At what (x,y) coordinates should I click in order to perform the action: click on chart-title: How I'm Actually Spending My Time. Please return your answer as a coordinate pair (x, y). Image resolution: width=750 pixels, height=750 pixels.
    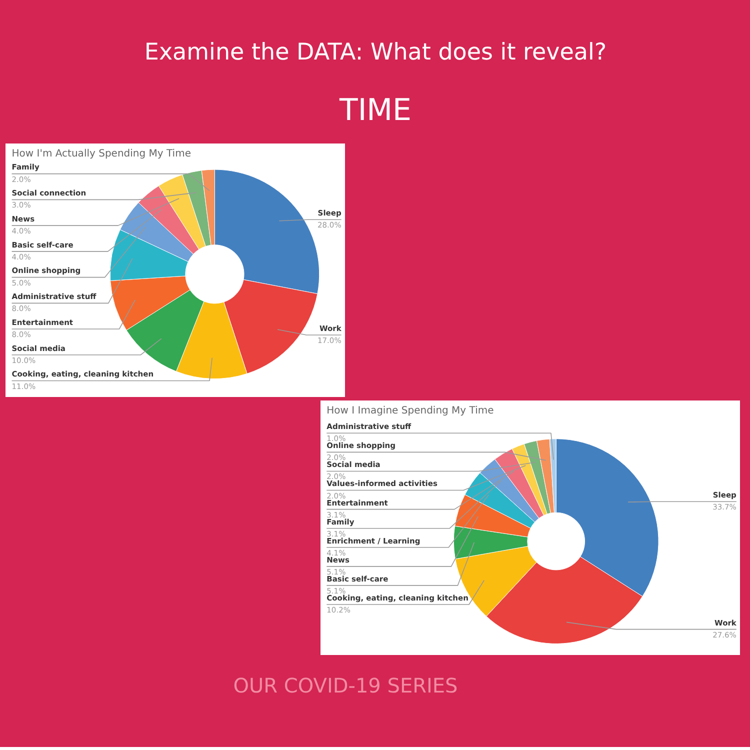
    Looking at the image, I should click on (101, 154).